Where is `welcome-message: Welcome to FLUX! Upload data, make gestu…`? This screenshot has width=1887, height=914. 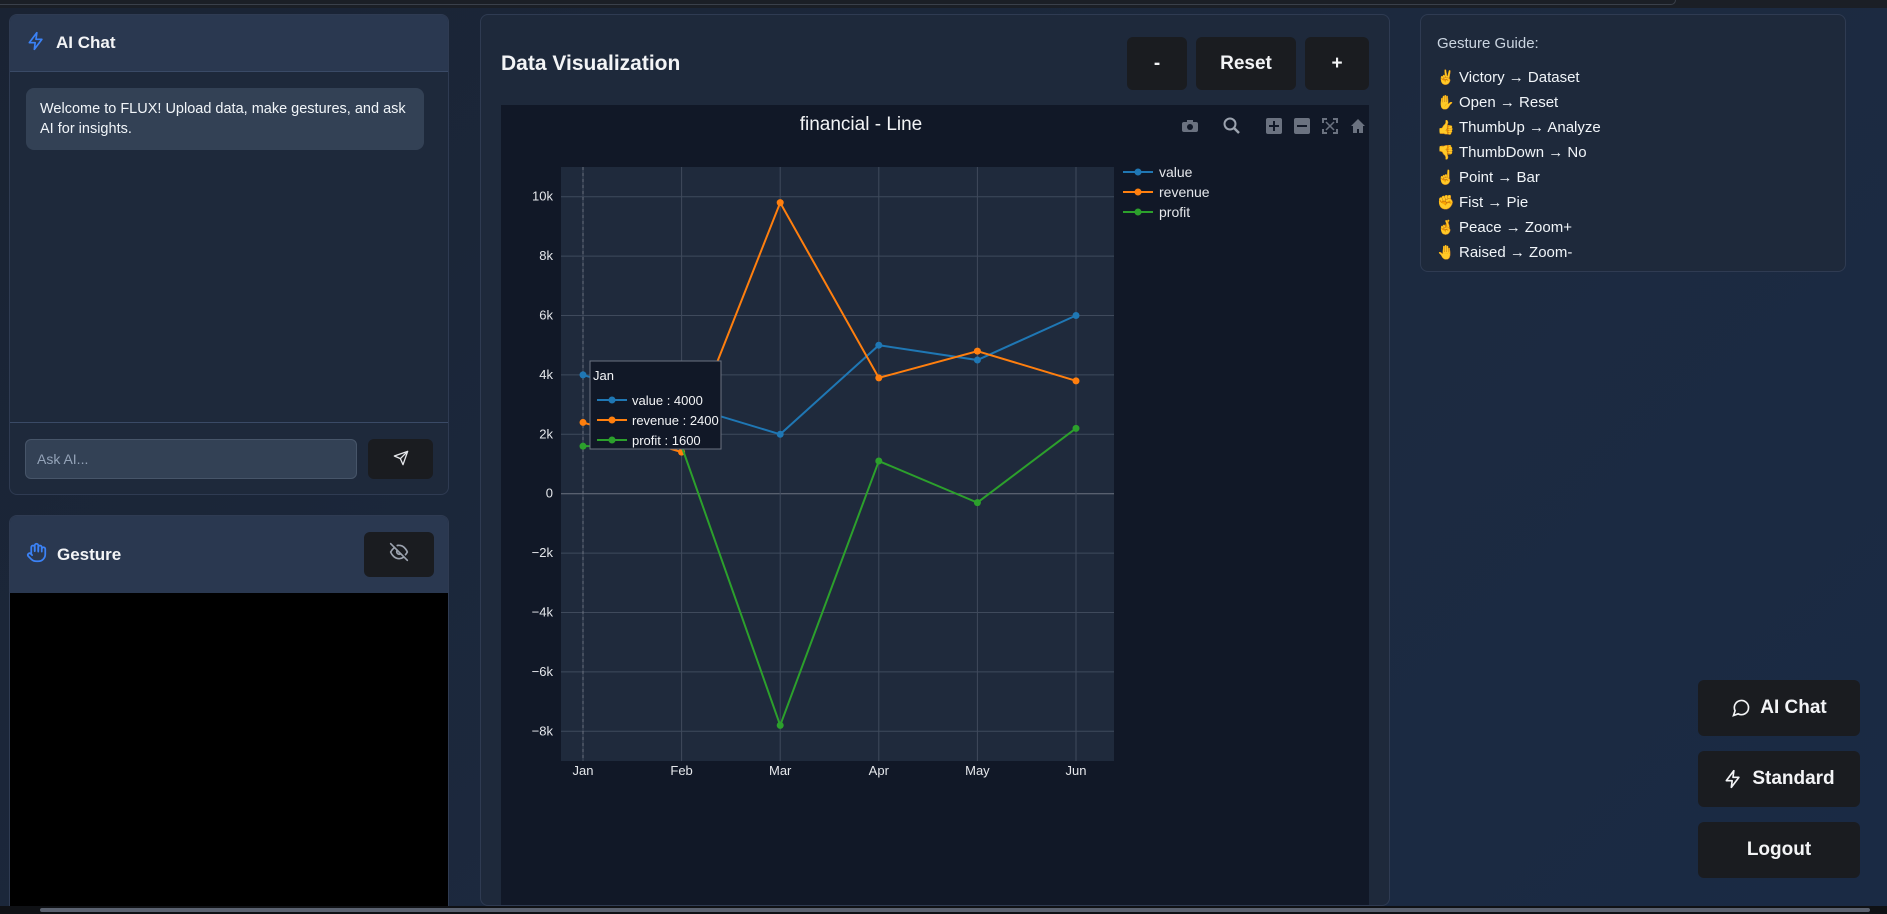 welcome-message: Welcome to FLUX! Upload data, make gestu… is located at coordinates (225, 119).